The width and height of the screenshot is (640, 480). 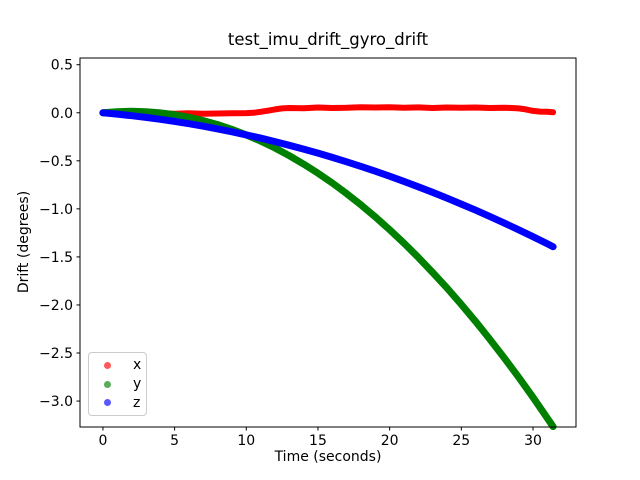 I want to click on y-tick-label: −1.0, so click(x=56, y=210).